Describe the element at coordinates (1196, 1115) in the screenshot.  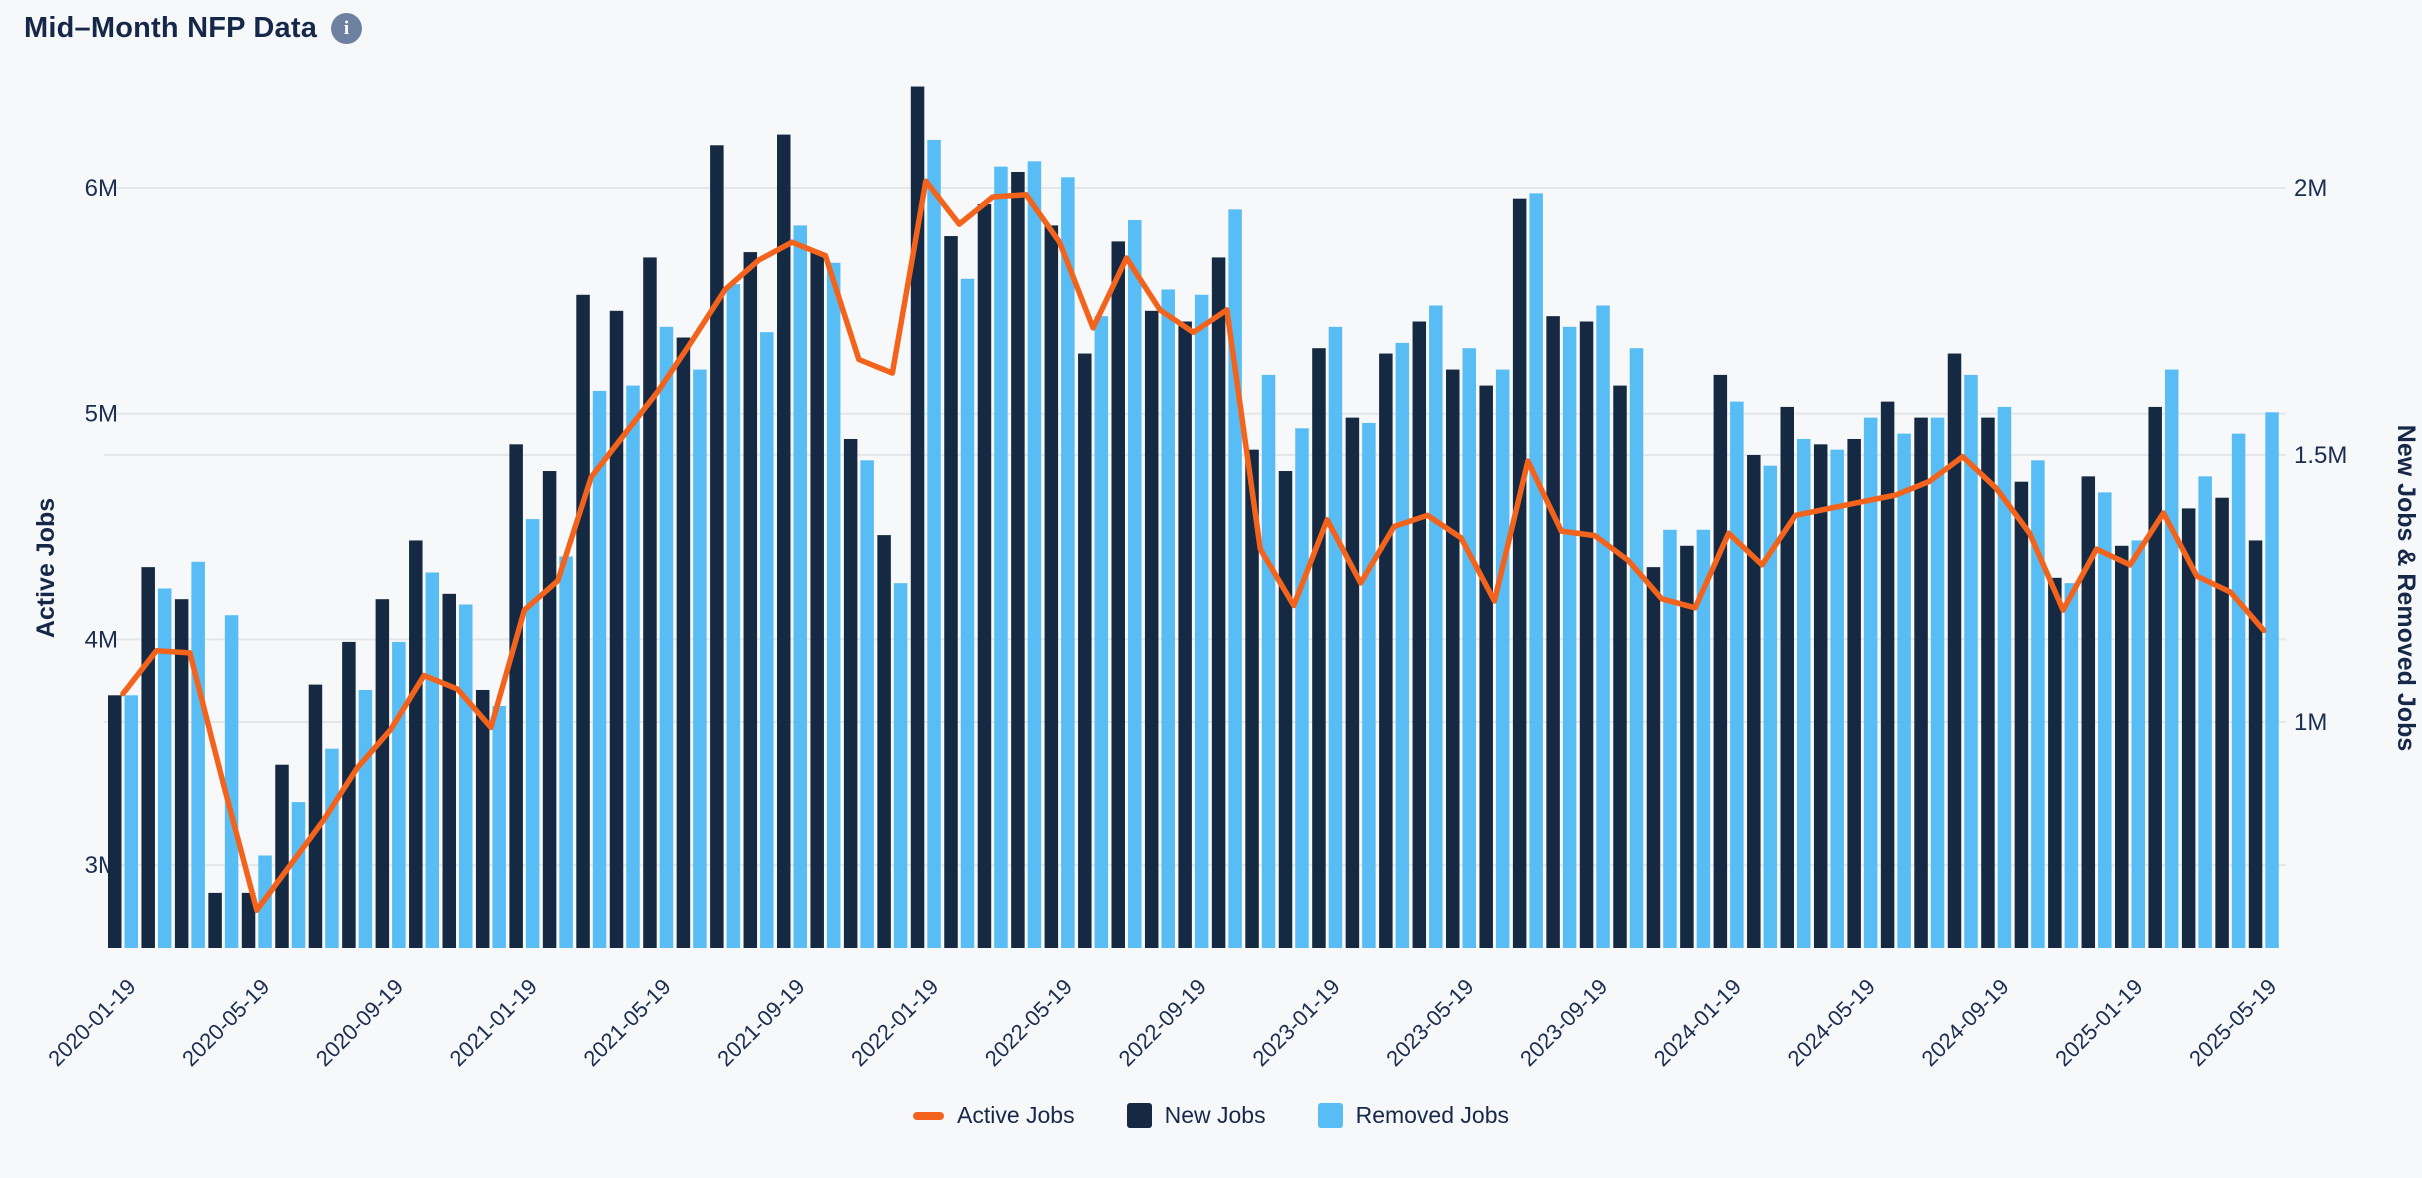
I see `legend-item-new-jobs: New Jobs` at that location.